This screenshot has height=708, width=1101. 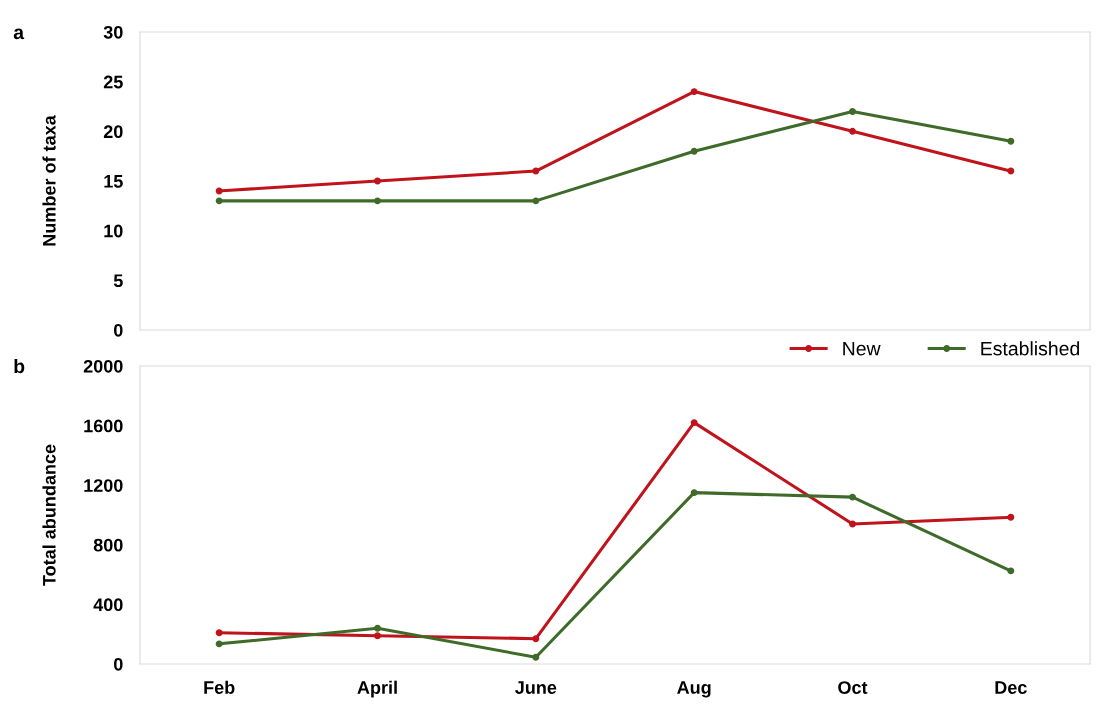 I want to click on y-tick-label: 400, so click(x=108, y=605).